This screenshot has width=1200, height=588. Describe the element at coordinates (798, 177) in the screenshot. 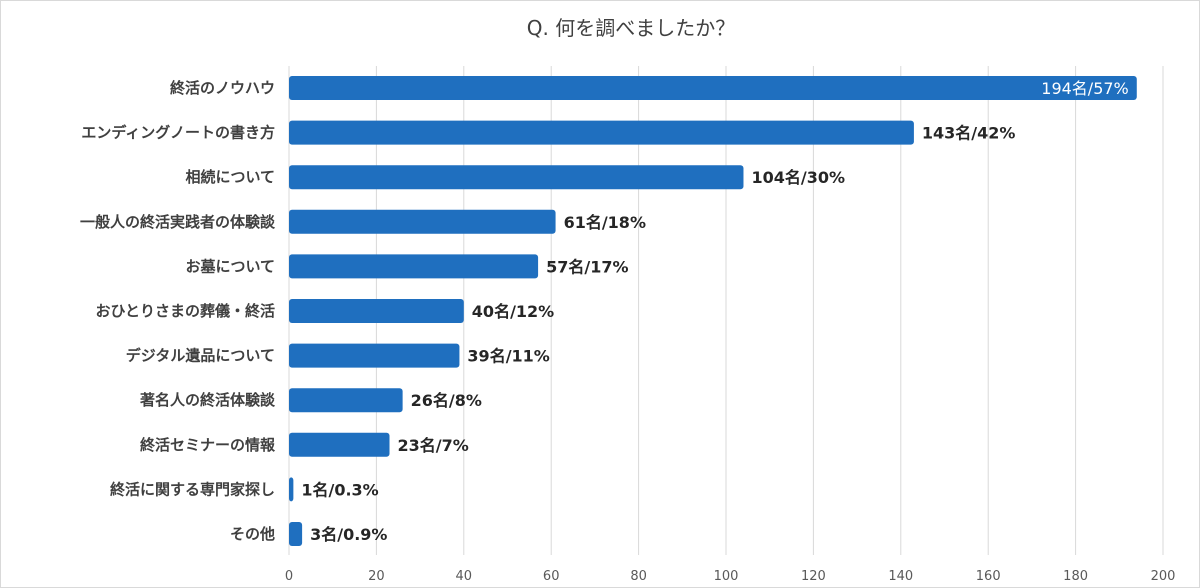

I see `data-label-2: 104名/30%` at that location.